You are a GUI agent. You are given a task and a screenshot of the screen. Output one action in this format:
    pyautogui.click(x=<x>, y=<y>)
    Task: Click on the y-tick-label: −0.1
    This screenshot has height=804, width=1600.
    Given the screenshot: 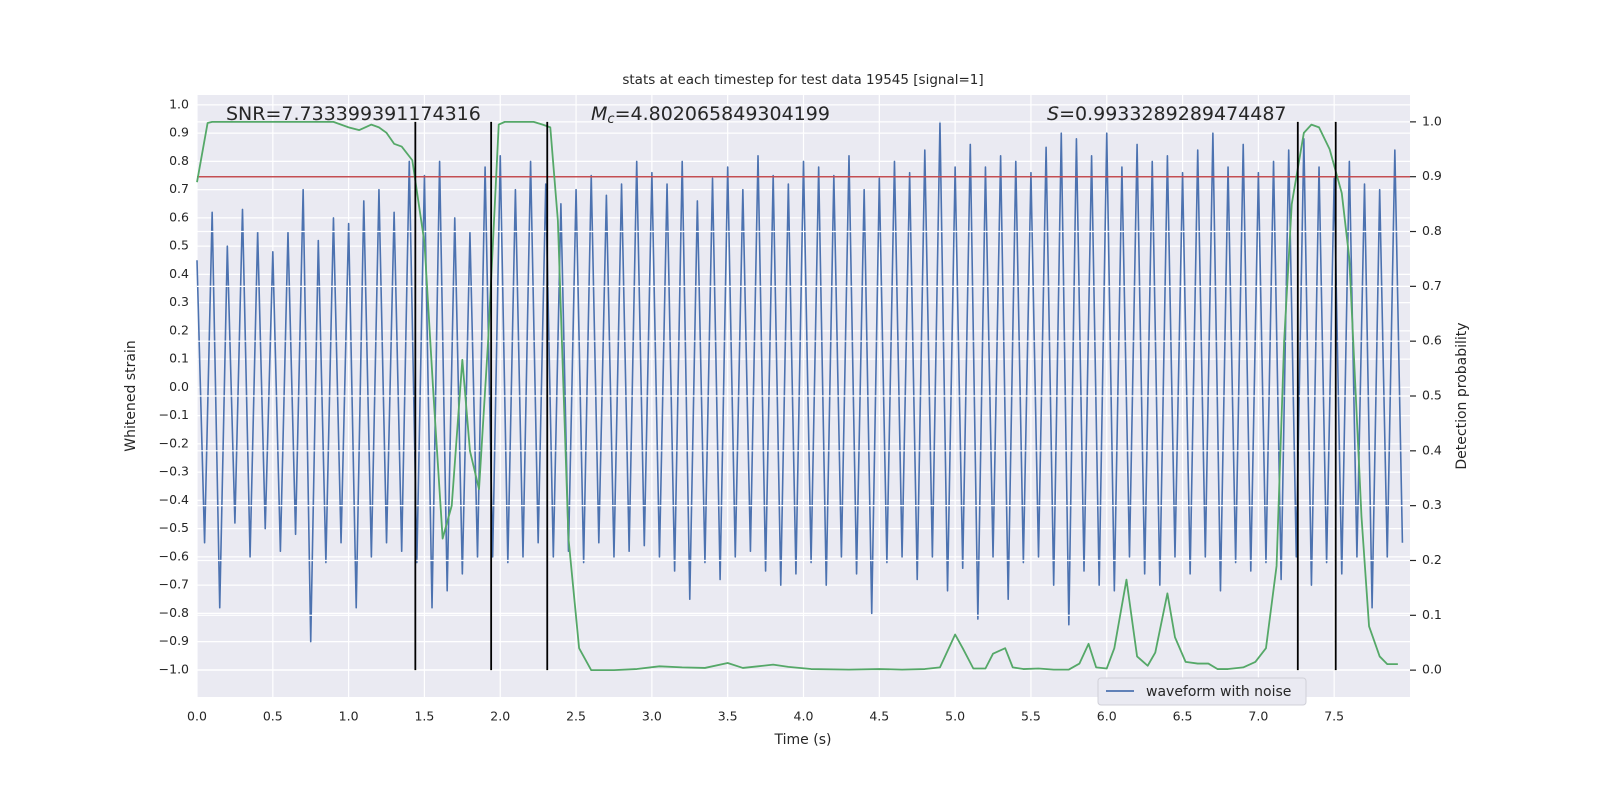 What is the action you would take?
    pyautogui.click(x=174, y=414)
    